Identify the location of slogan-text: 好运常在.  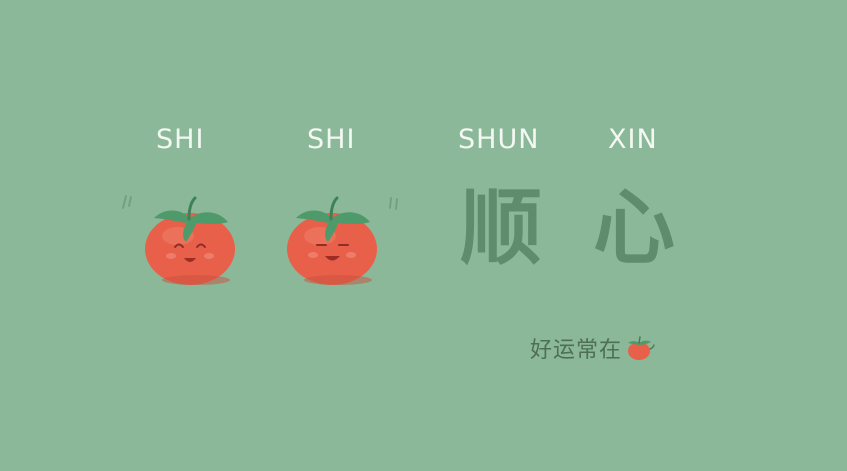
(576, 350).